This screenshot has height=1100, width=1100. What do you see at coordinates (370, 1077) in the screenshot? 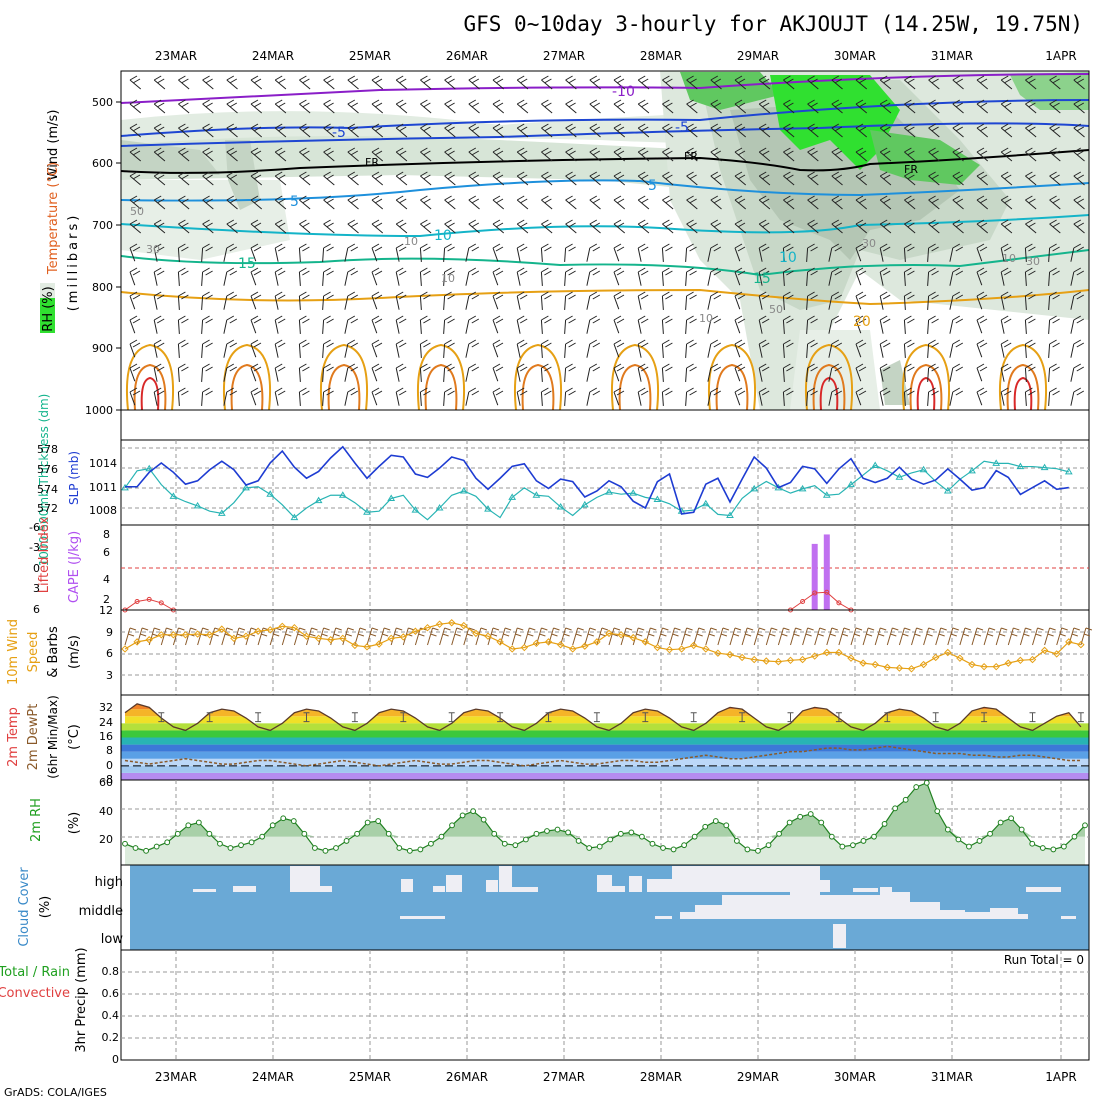
I see `bottom-day-label: 25MAR` at bounding box center [370, 1077].